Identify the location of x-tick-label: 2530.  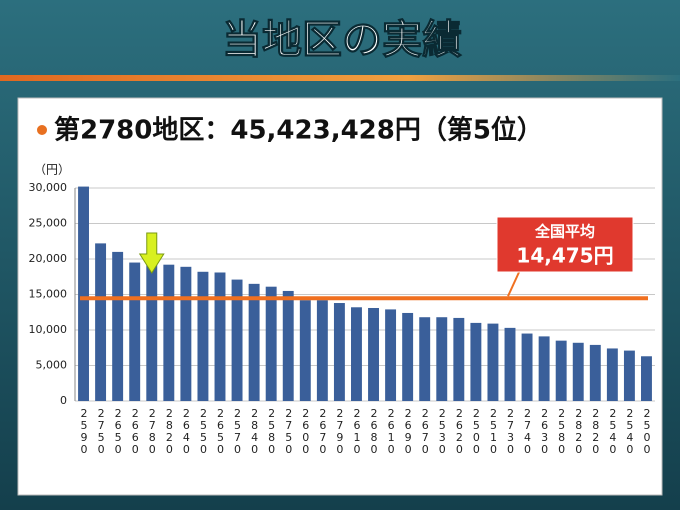
(442, 431).